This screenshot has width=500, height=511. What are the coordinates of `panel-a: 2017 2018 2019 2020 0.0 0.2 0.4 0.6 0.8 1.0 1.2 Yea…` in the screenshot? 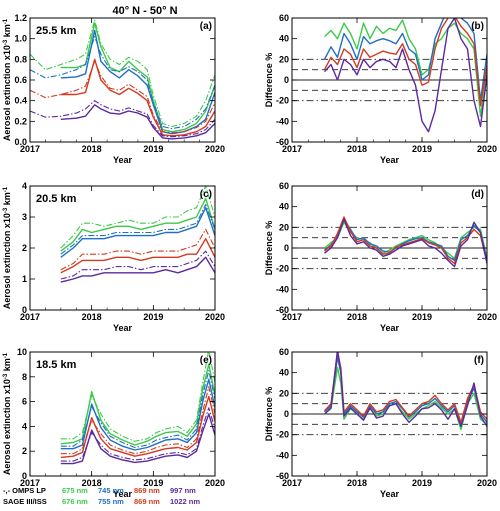 It's located at (113, 89).